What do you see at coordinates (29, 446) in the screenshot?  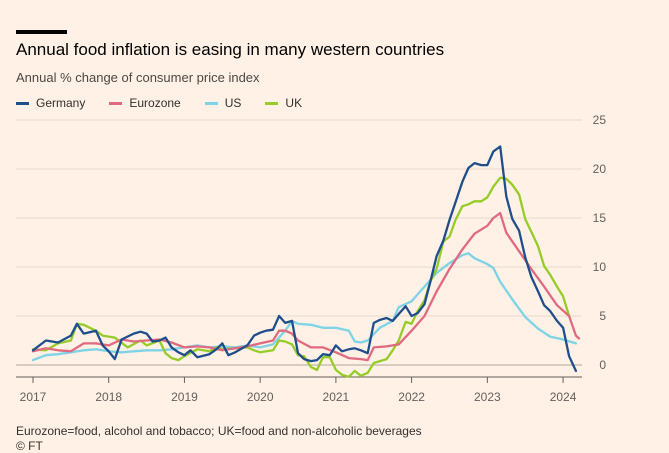 I see `source-credit: © FT` at bounding box center [29, 446].